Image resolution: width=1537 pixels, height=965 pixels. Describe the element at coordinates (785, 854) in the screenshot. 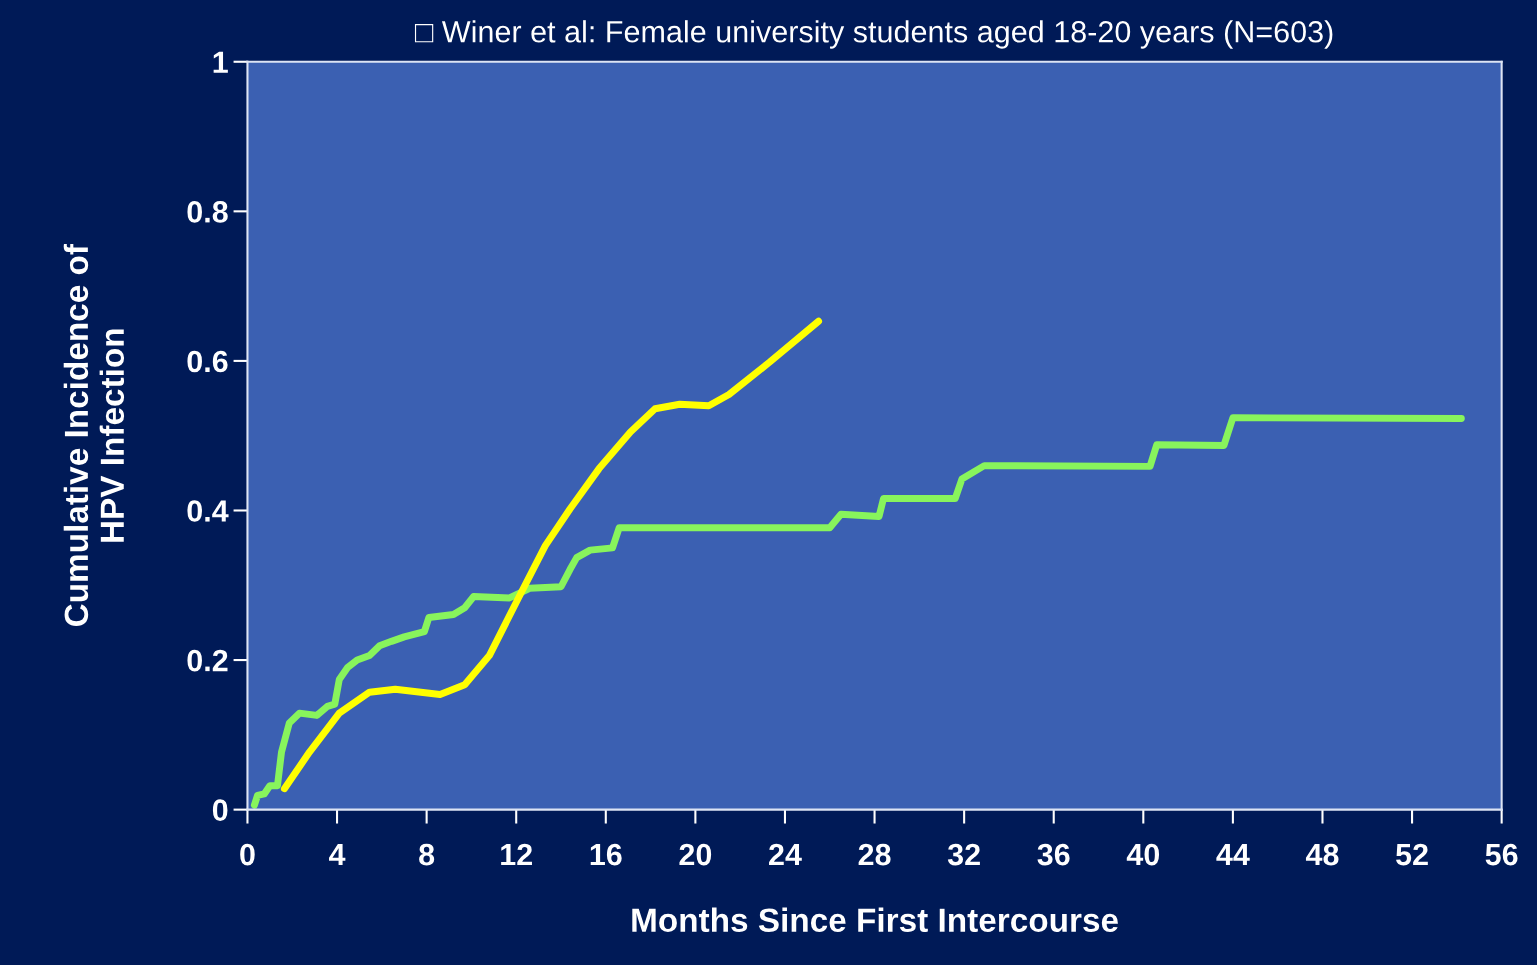

I see `x-tick-label: 24` at that location.